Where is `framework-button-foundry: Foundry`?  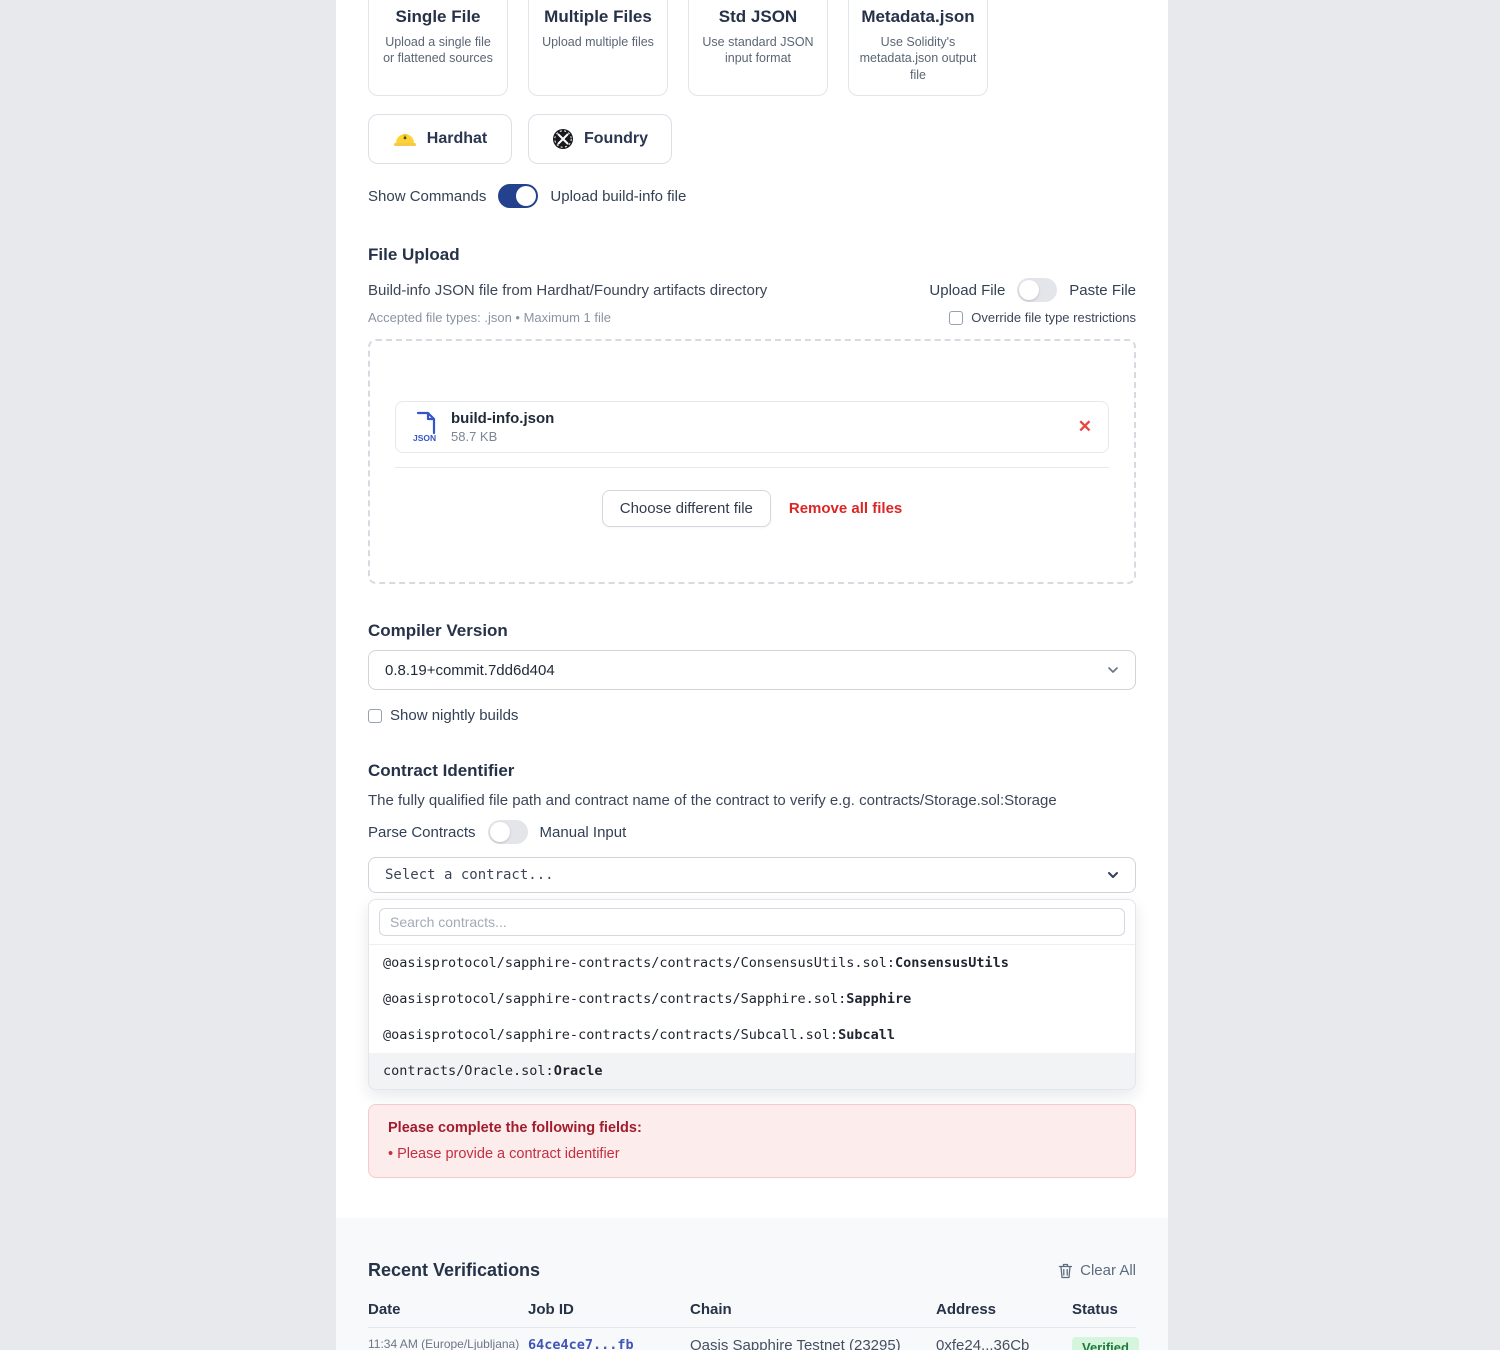
framework-button-foundry: Foundry is located at coordinates (600, 139).